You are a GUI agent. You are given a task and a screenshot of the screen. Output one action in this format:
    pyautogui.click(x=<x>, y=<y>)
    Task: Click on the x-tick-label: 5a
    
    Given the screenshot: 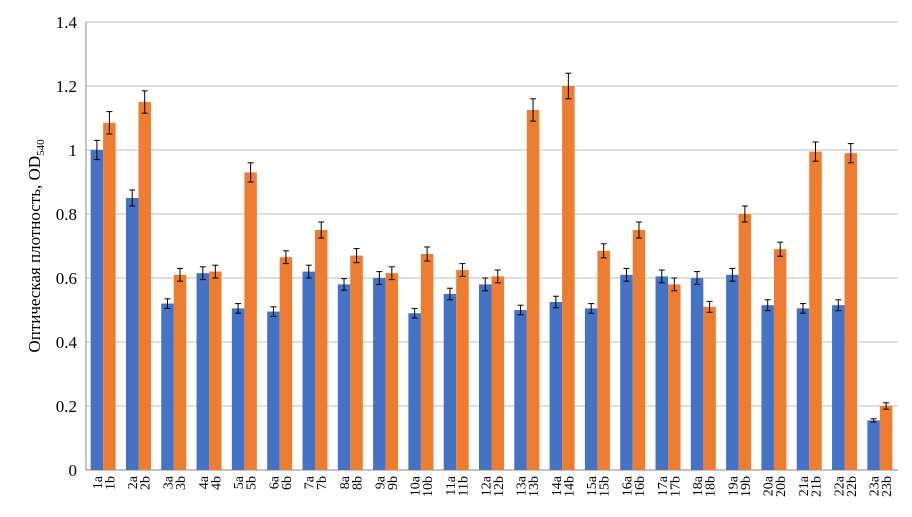 What is the action you would take?
    pyautogui.click(x=239, y=482)
    